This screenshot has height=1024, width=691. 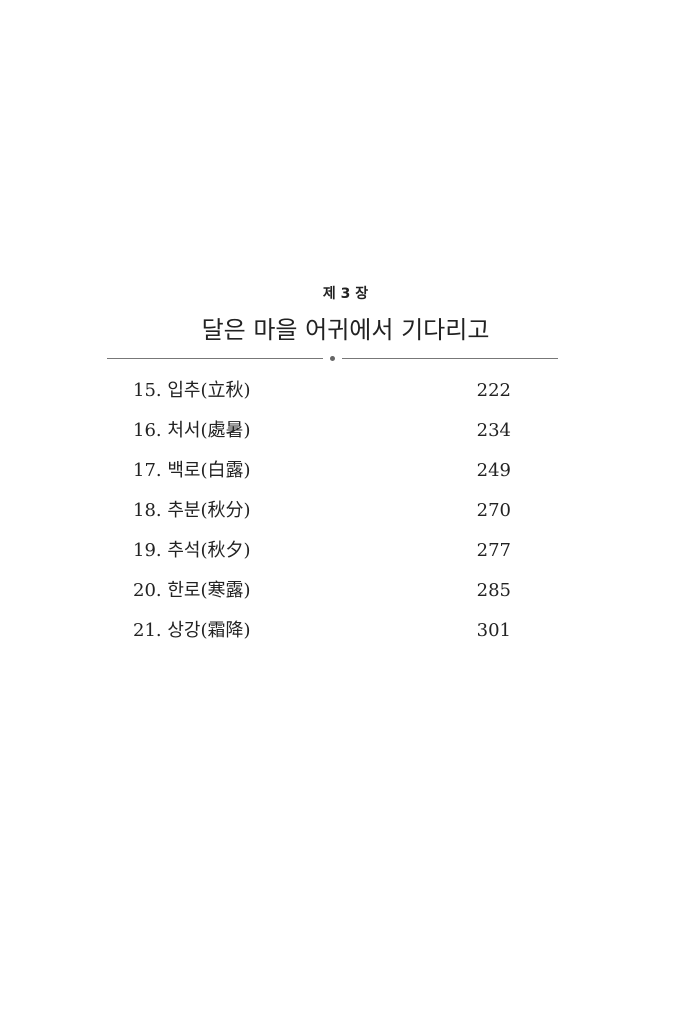 What do you see at coordinates (493, 390) in the screenshot?
I see `entry-page: 222` at bounding box center [493, 390].